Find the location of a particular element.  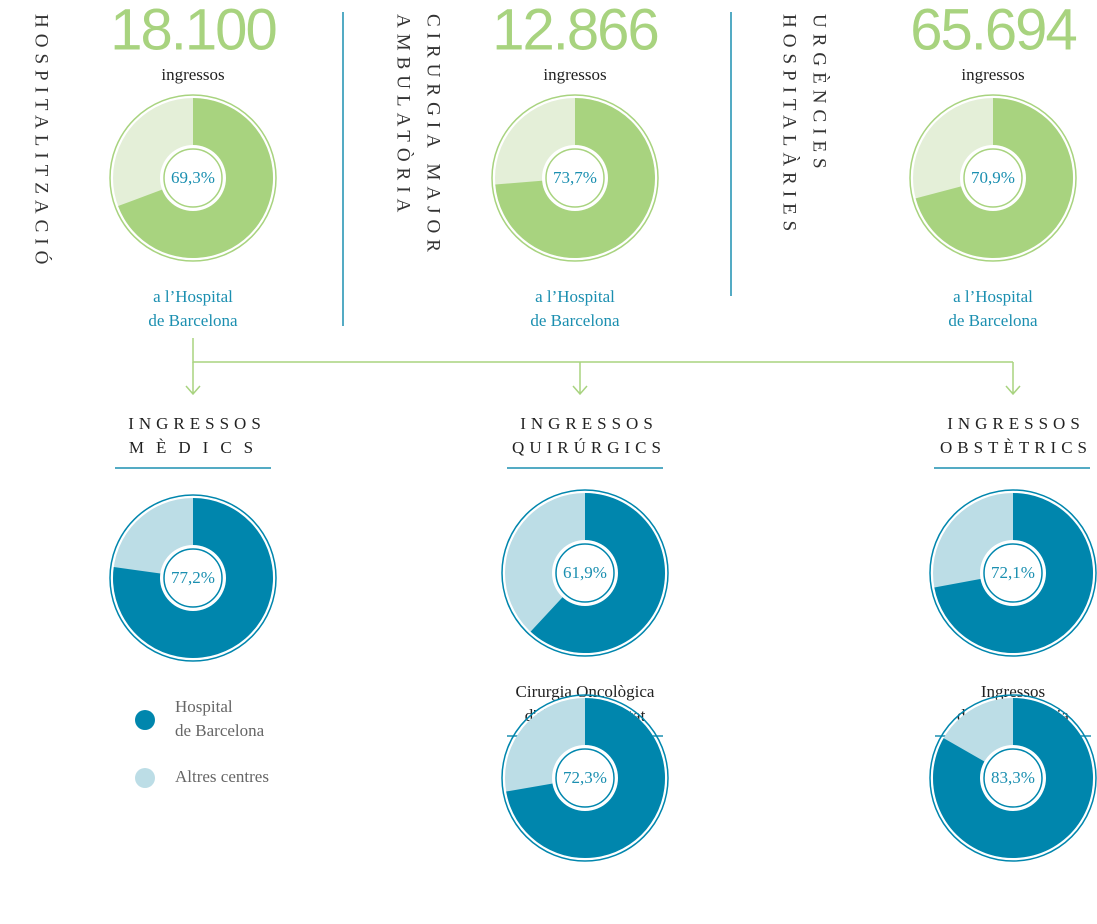

connector is located at coordinates (603, 367).